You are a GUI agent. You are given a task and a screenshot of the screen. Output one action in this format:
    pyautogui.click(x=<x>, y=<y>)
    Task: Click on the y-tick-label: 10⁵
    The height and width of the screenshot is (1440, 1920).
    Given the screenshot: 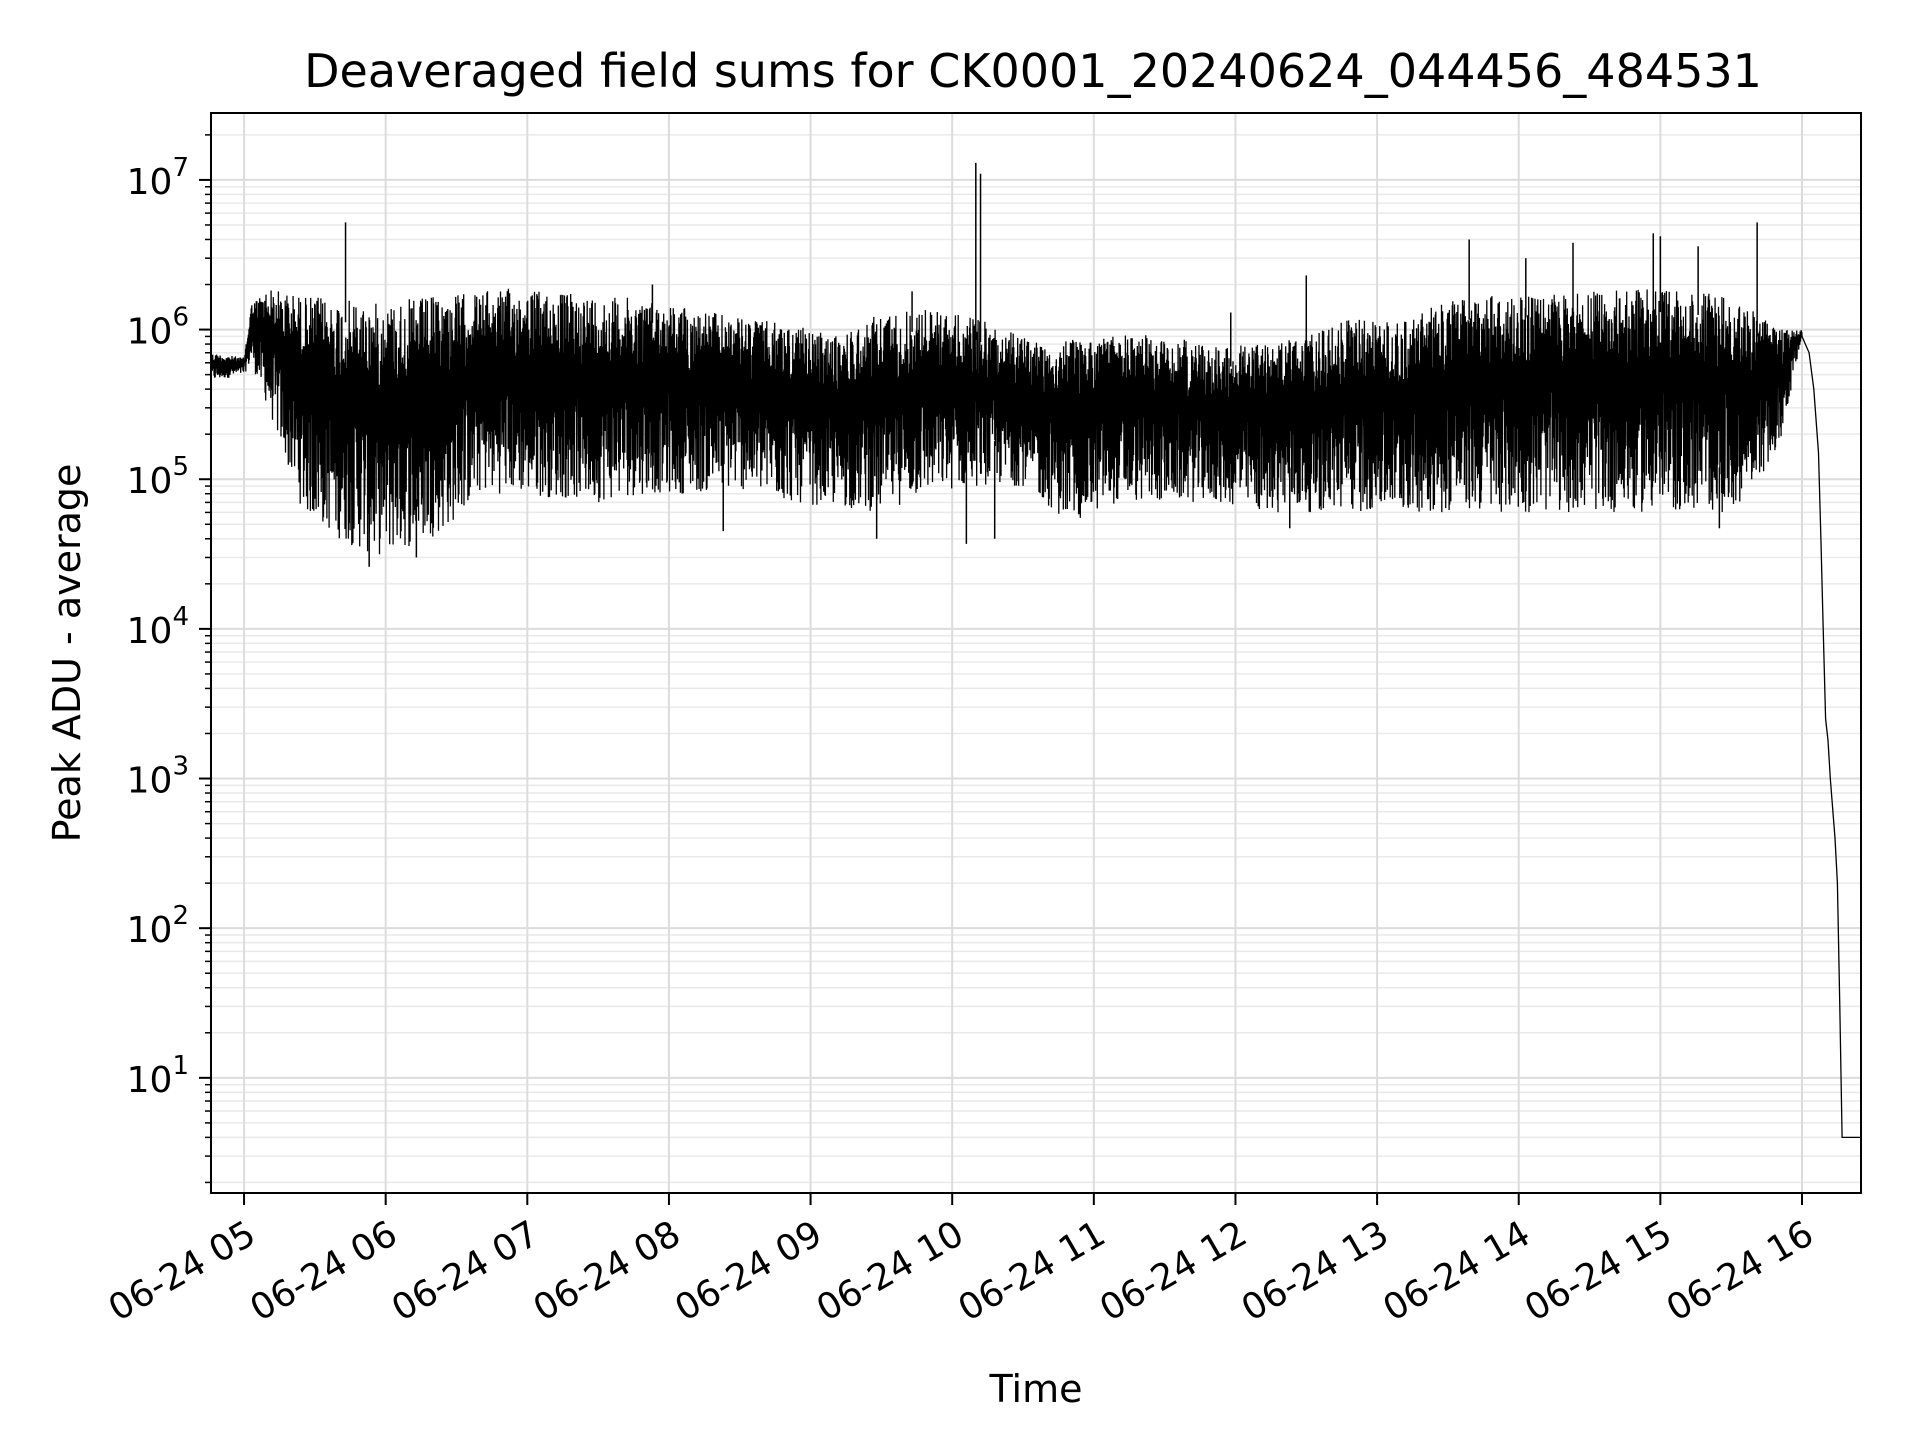 What is the action you would take?
    pyautogui.click(x=158, y=477)
    